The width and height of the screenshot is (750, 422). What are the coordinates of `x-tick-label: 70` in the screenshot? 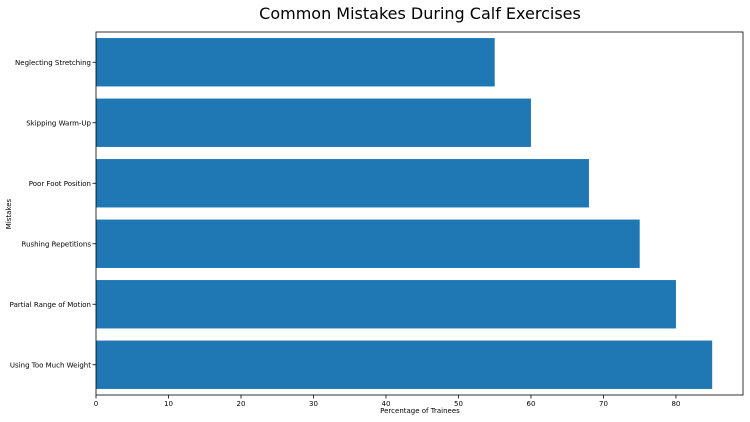 It's located at (603, 404).